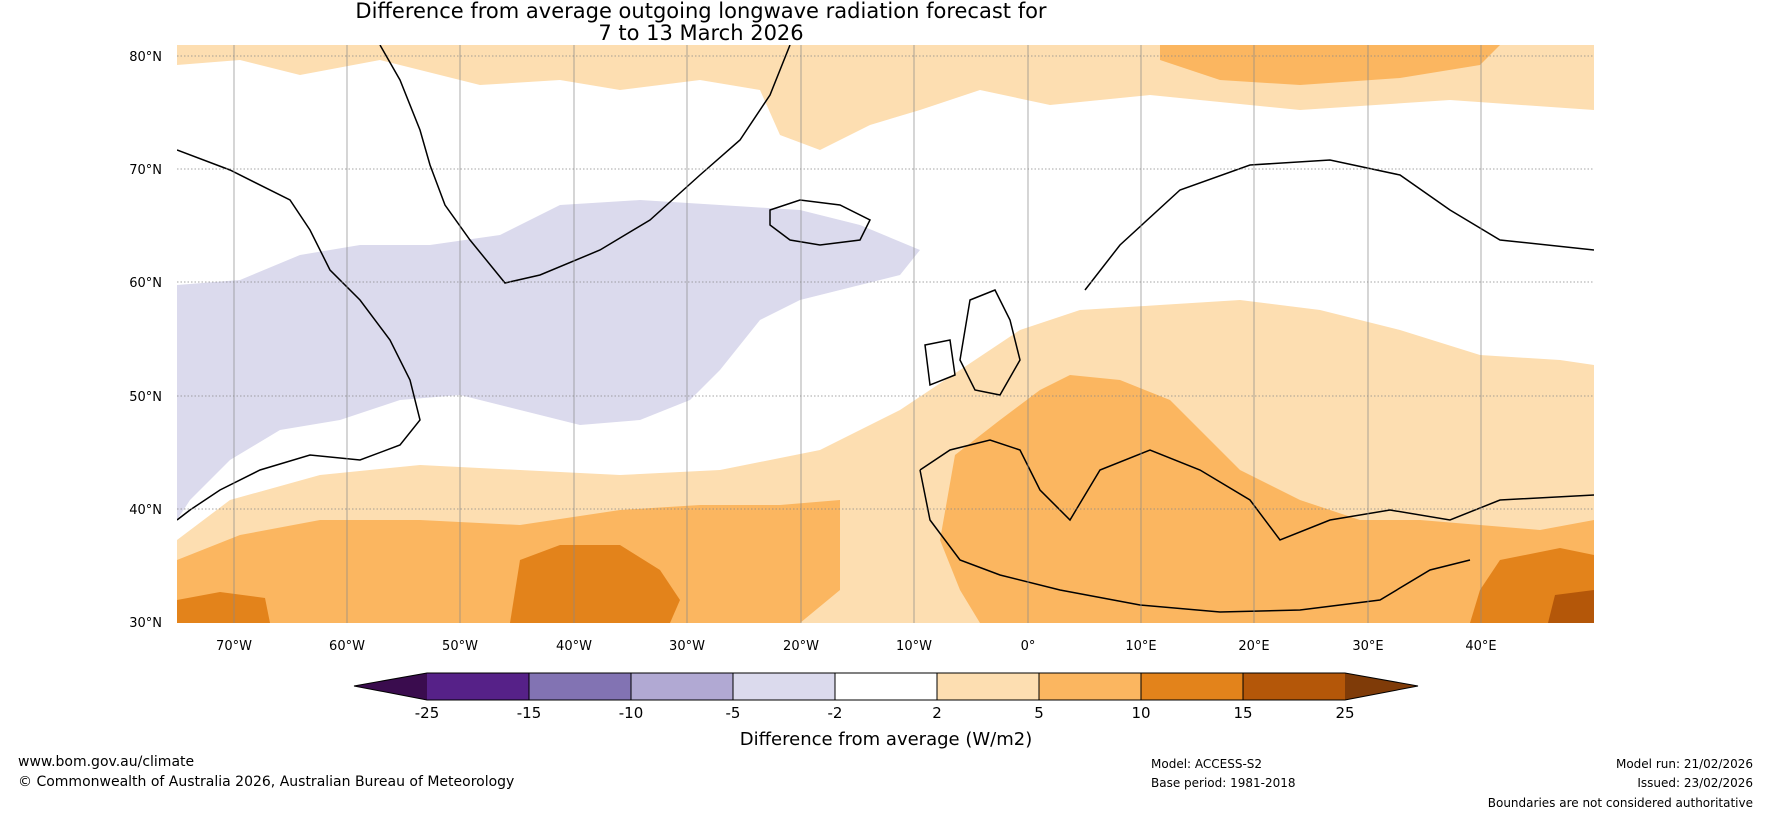  What do you see at coordinates (223, 607) in the screenshot?
I see `anomaly-region-strong-west` at bounding box center [223, 607].